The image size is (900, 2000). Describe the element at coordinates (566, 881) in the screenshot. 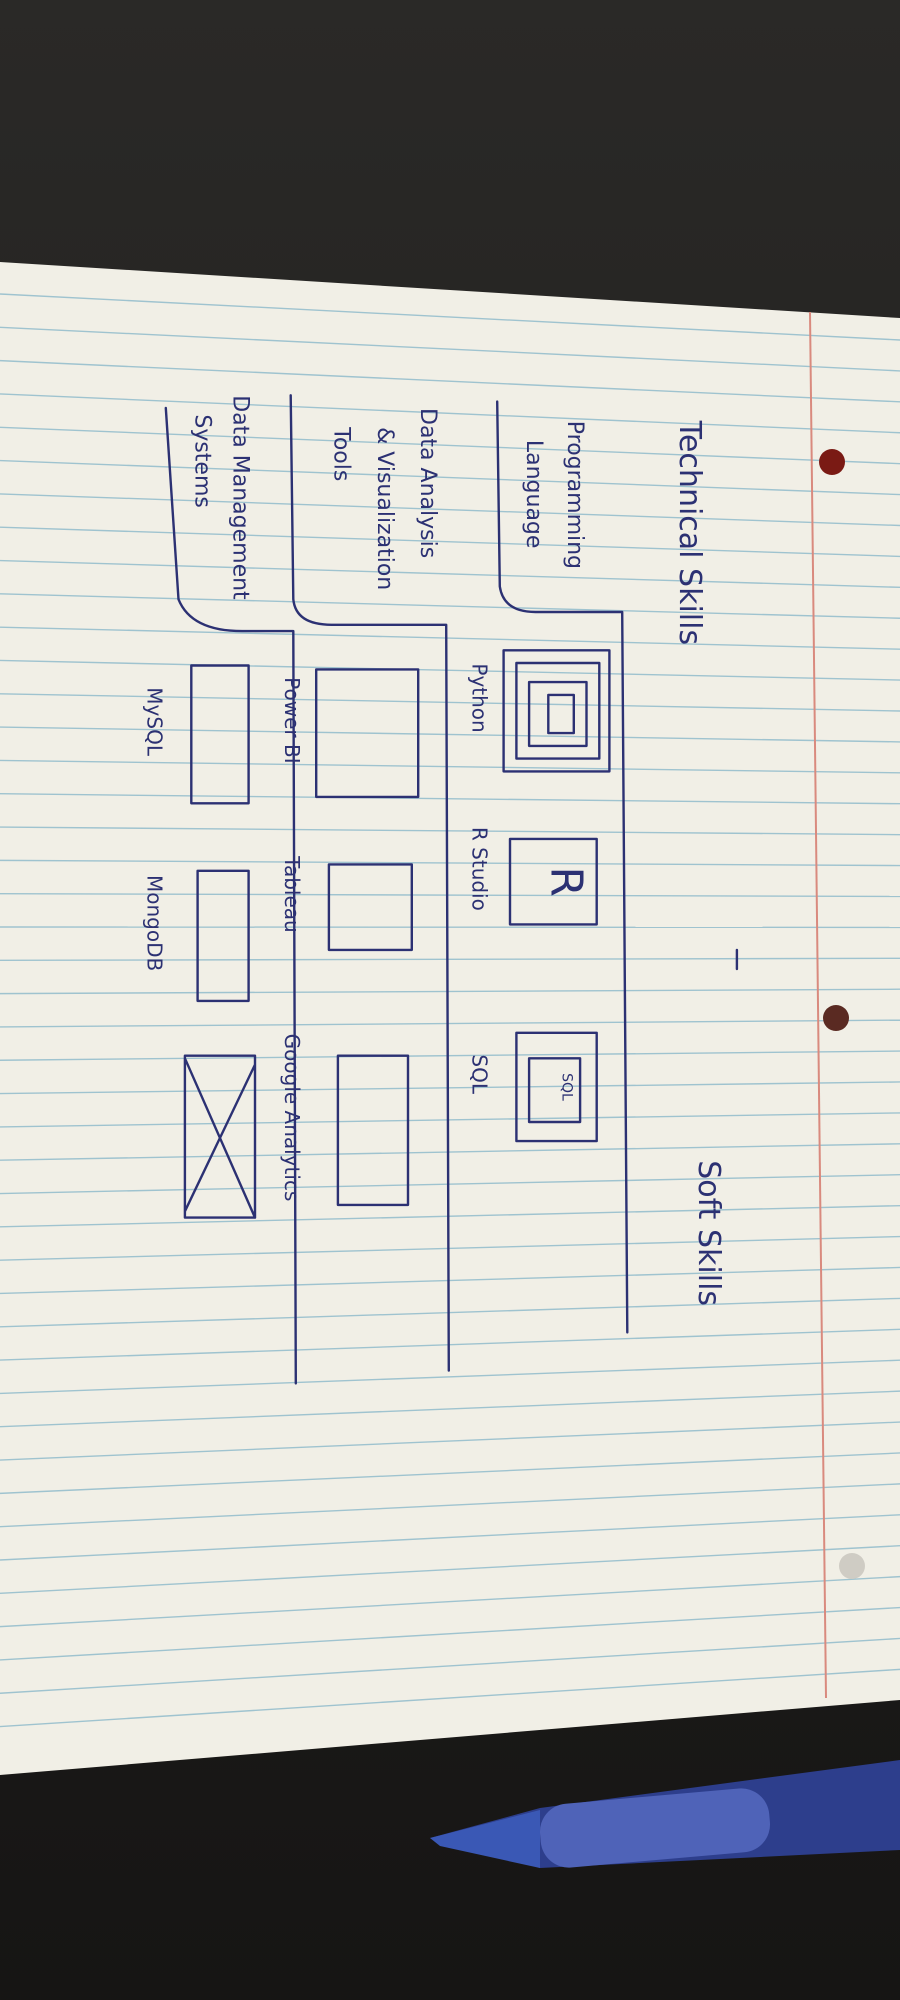

I see `handwritten-text: R` at that location.